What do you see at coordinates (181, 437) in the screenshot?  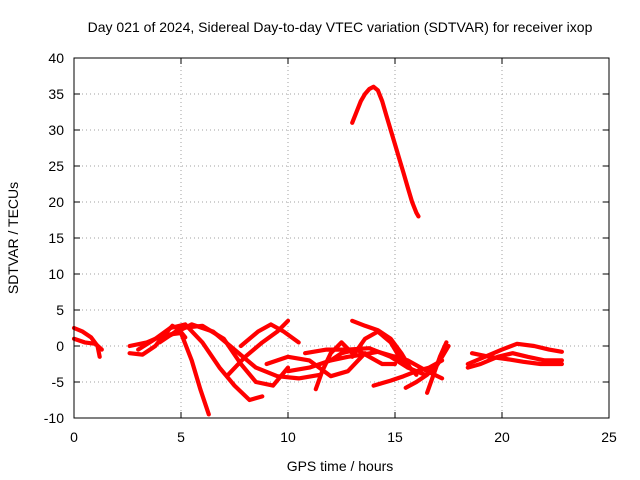 I see `x-tick-label: 5` at bounding box center [181, 437].